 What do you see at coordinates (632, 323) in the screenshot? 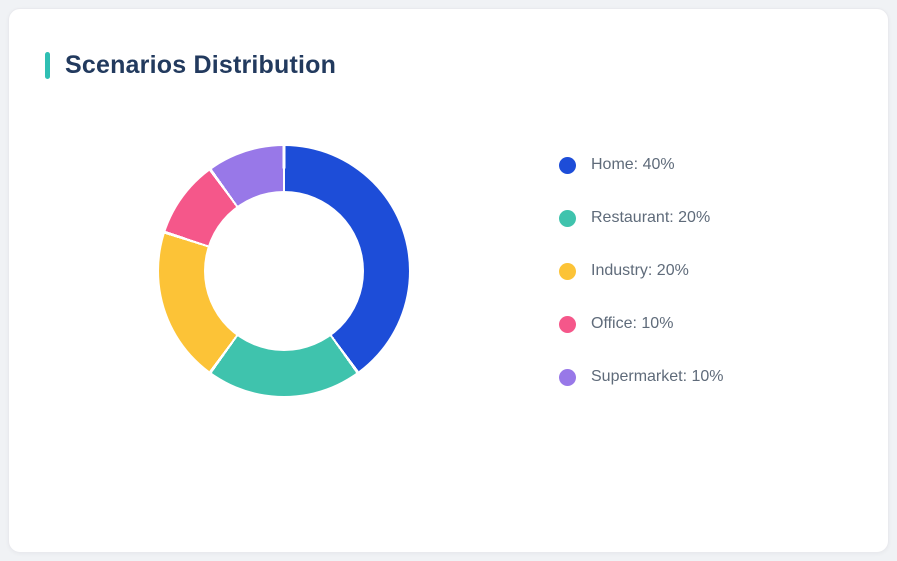
I see `legend-label: Office: 10%` at bounding box center [632, 323].